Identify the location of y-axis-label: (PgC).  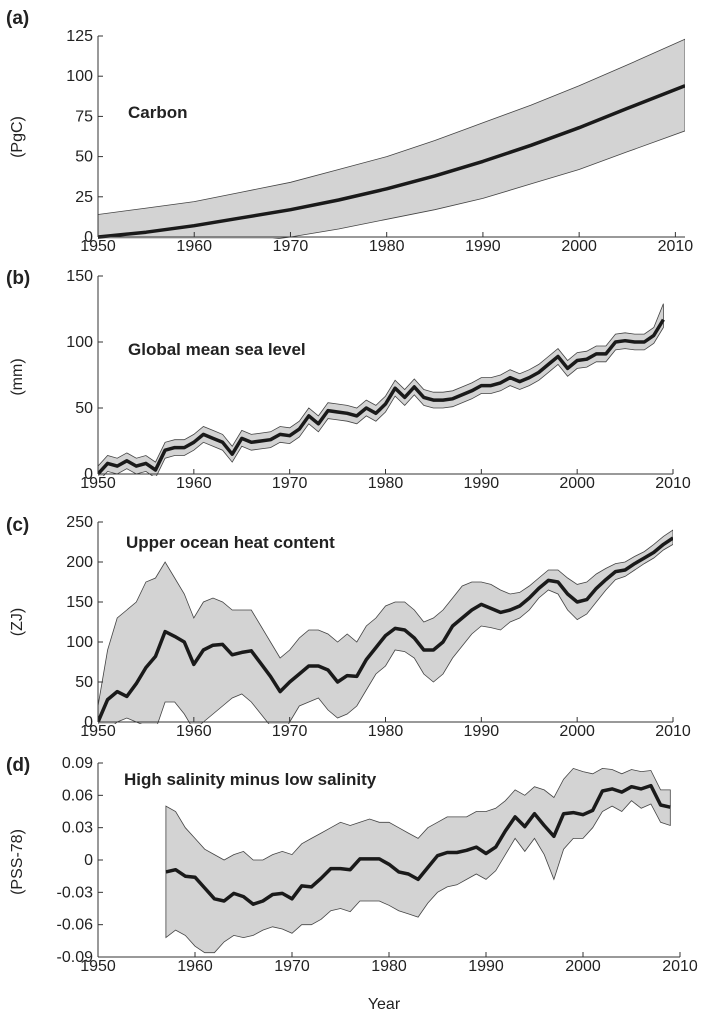
(17, 137).